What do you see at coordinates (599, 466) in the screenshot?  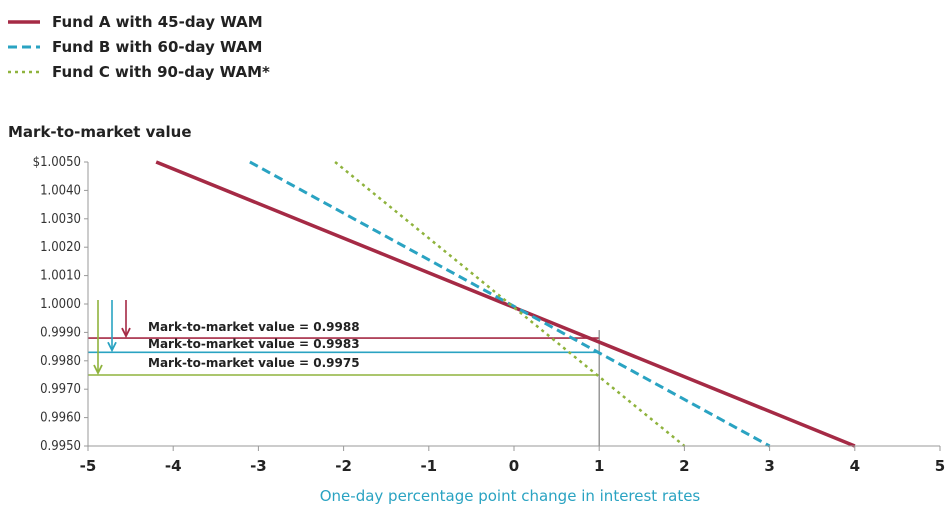 I see `x-tick-label: 1` at bounding box center [599, 466].